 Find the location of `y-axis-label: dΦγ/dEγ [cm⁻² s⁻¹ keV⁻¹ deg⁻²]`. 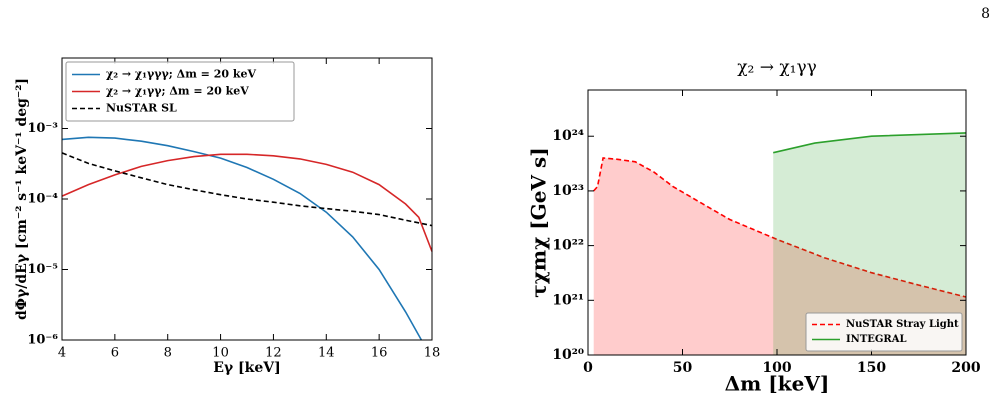

y-axis-label: dΦγ/dEγ [cm⁻² s⁻¹ keV⁻¹ deg⁻²] is located at coordinates (22, 199).